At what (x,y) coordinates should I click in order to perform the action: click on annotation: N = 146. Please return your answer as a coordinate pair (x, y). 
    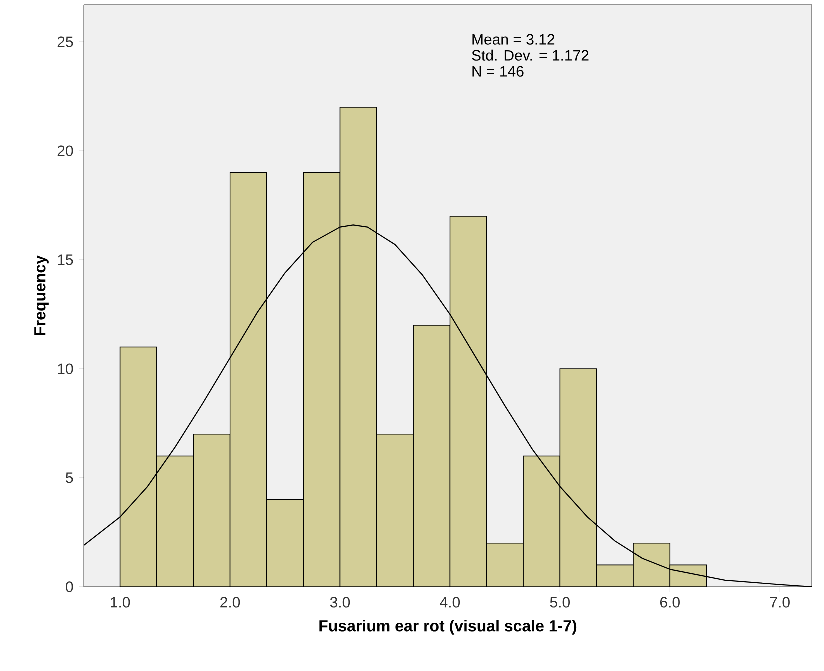
    Looking at the image, I should click on (498, 71).